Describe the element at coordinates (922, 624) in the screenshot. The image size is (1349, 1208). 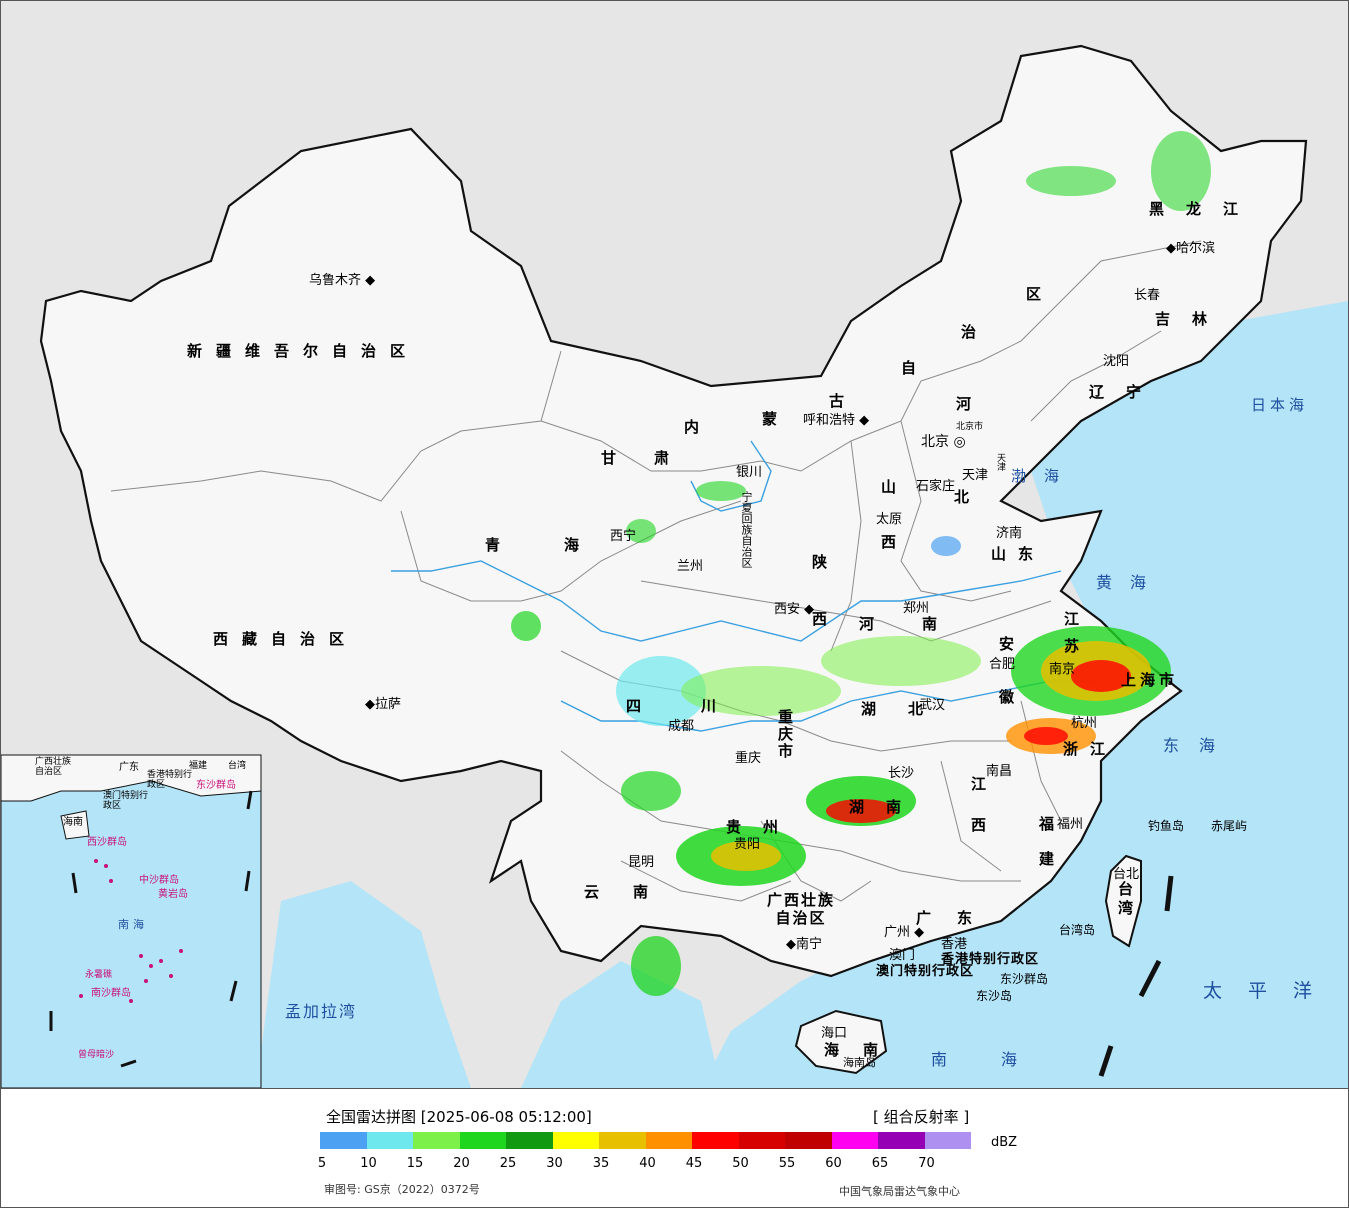
I see `province-label: 河南` at that location.